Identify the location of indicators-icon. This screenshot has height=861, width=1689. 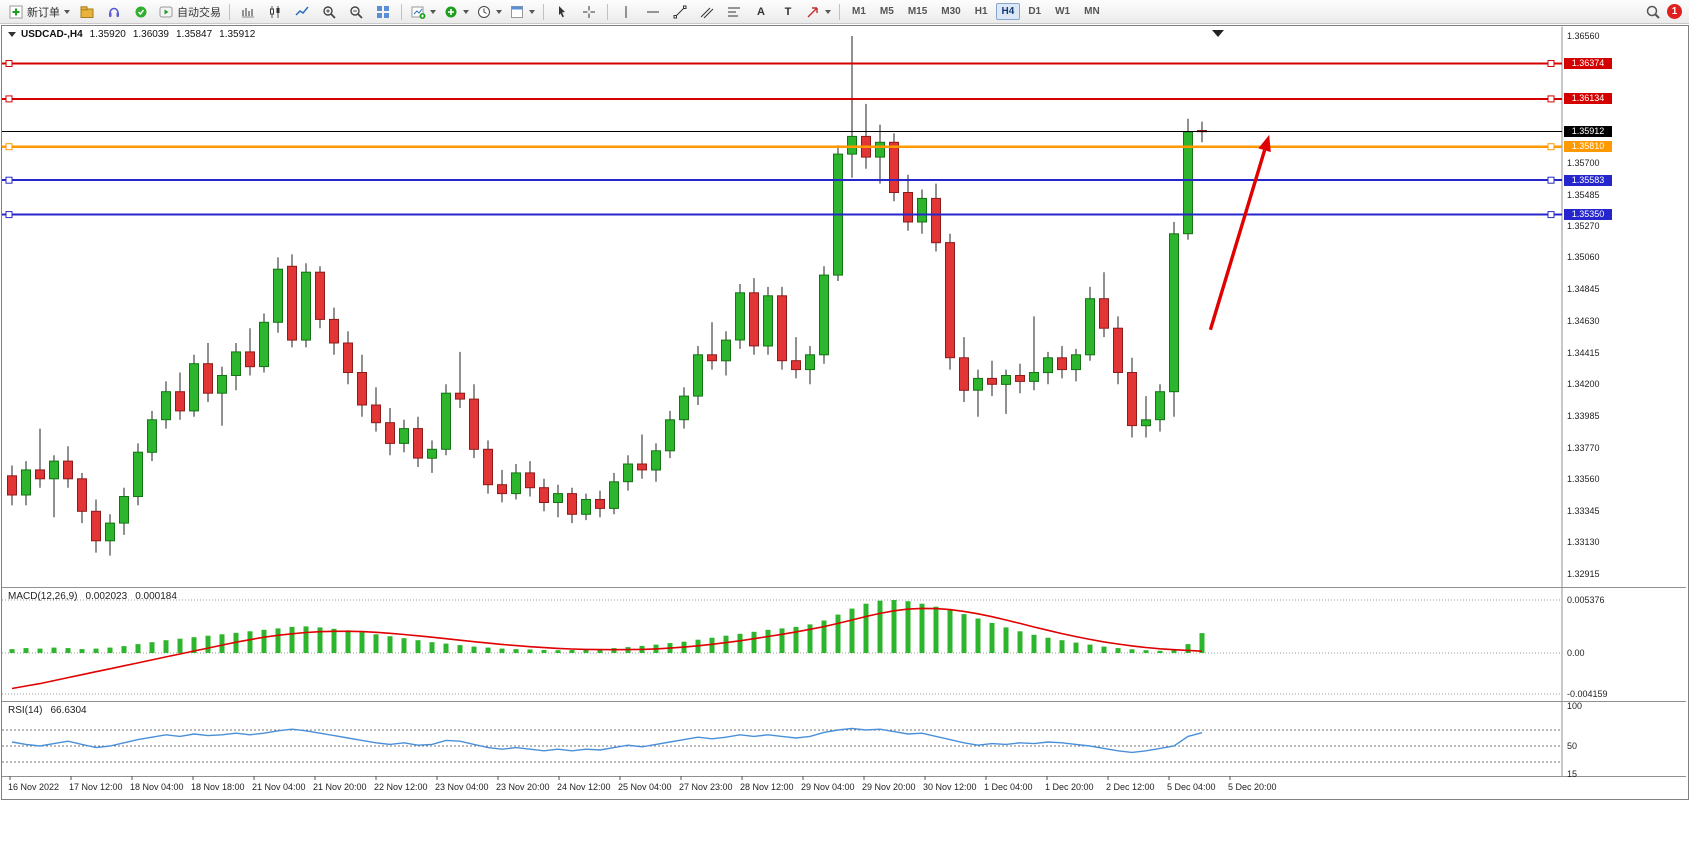
(451, 12).